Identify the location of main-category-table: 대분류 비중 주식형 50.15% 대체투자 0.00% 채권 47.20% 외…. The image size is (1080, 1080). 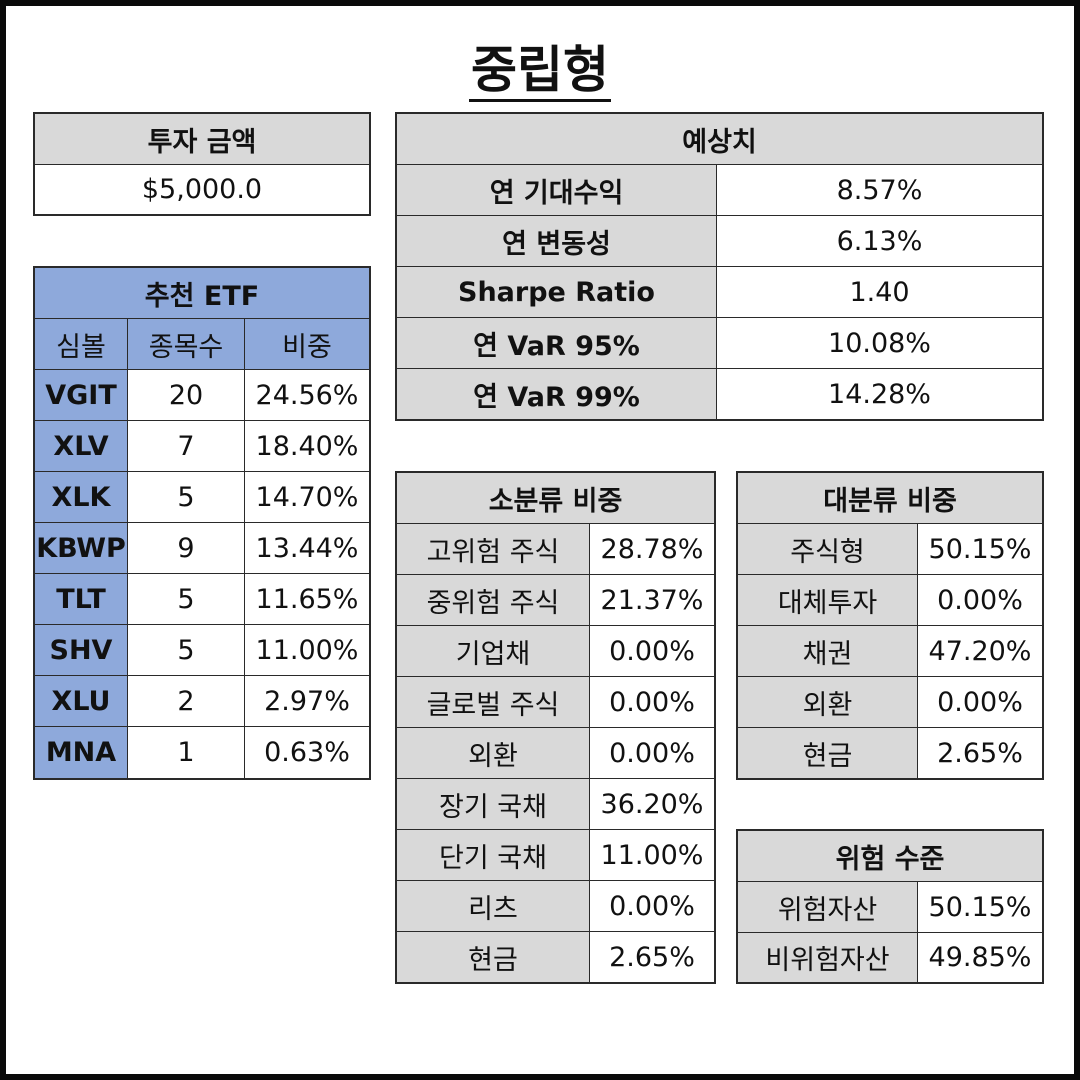
(890, 625).